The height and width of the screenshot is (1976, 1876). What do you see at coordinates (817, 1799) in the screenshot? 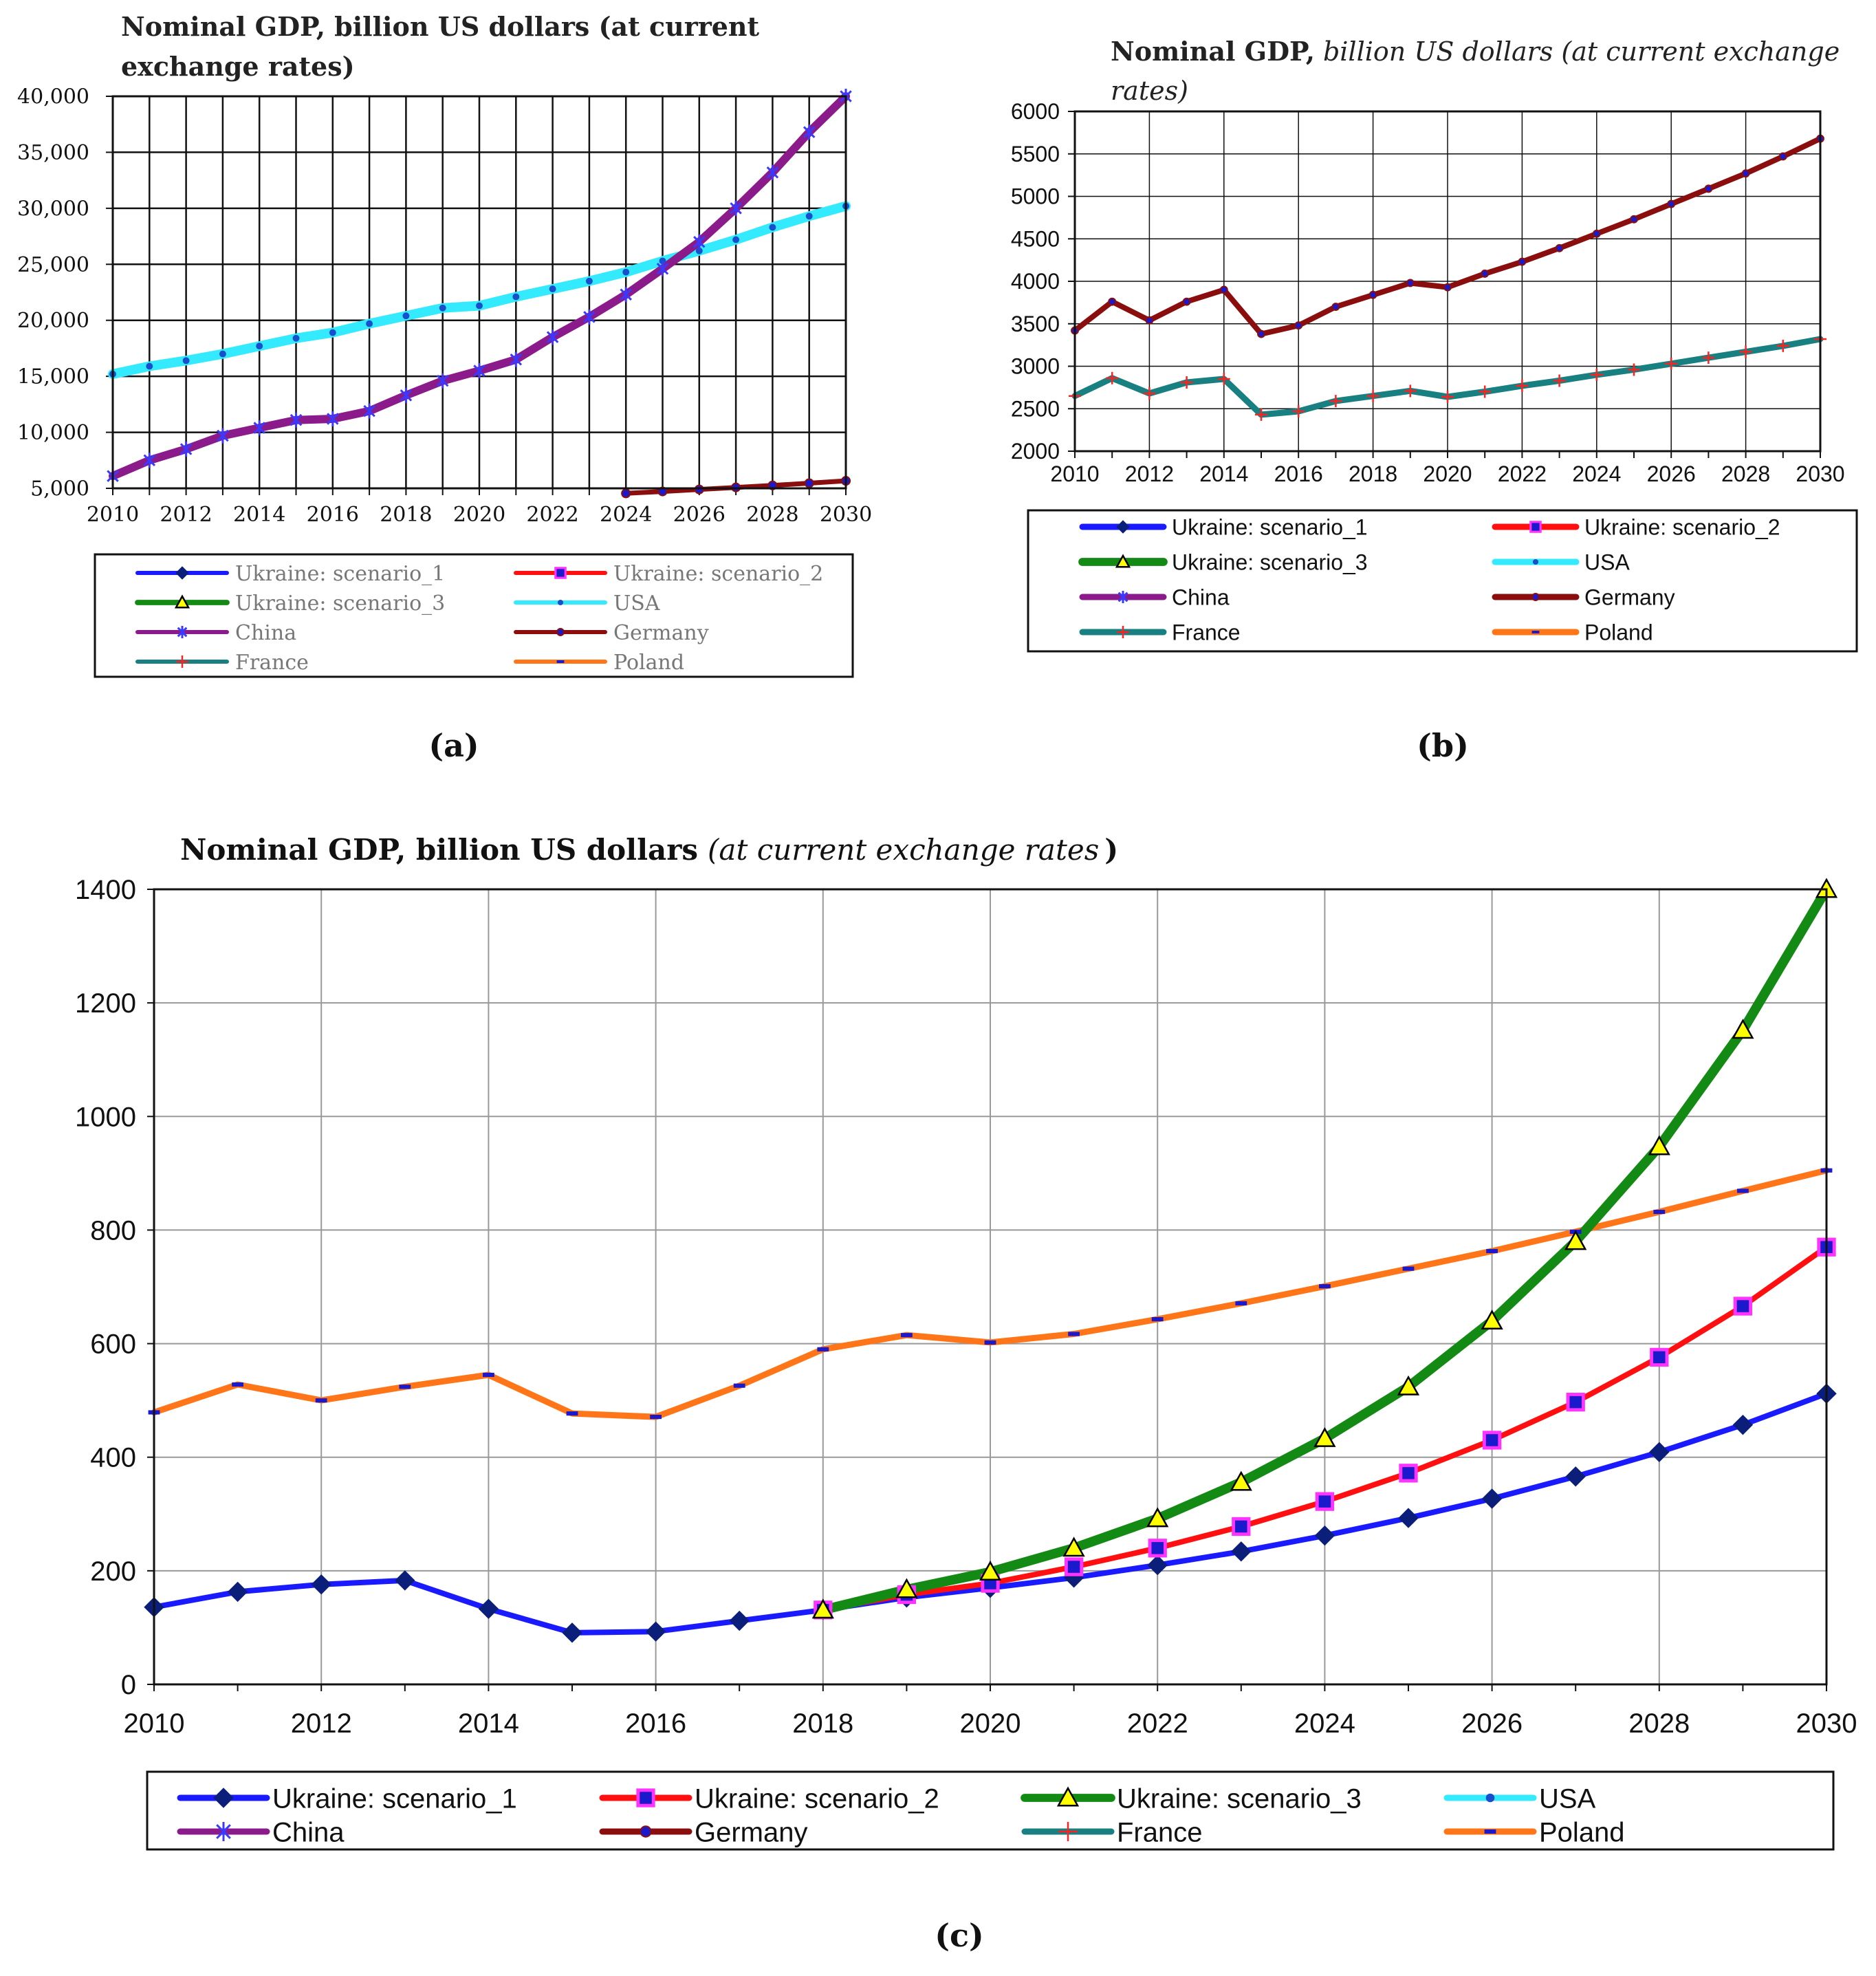
I see `legend-label-ukraine_2: Ukraine: scenario_2` at bounding box center [817, 1799].